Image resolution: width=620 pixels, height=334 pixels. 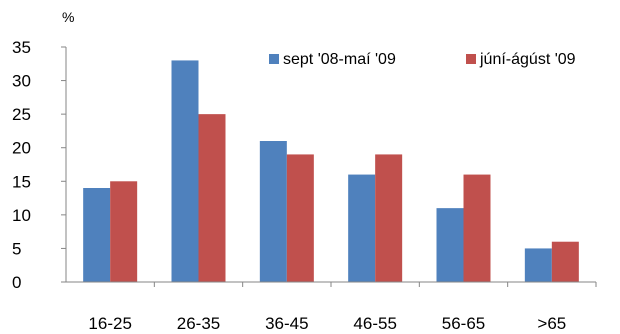 I want to click on x-tick-label: 56-65, so click(x=463, y=323).